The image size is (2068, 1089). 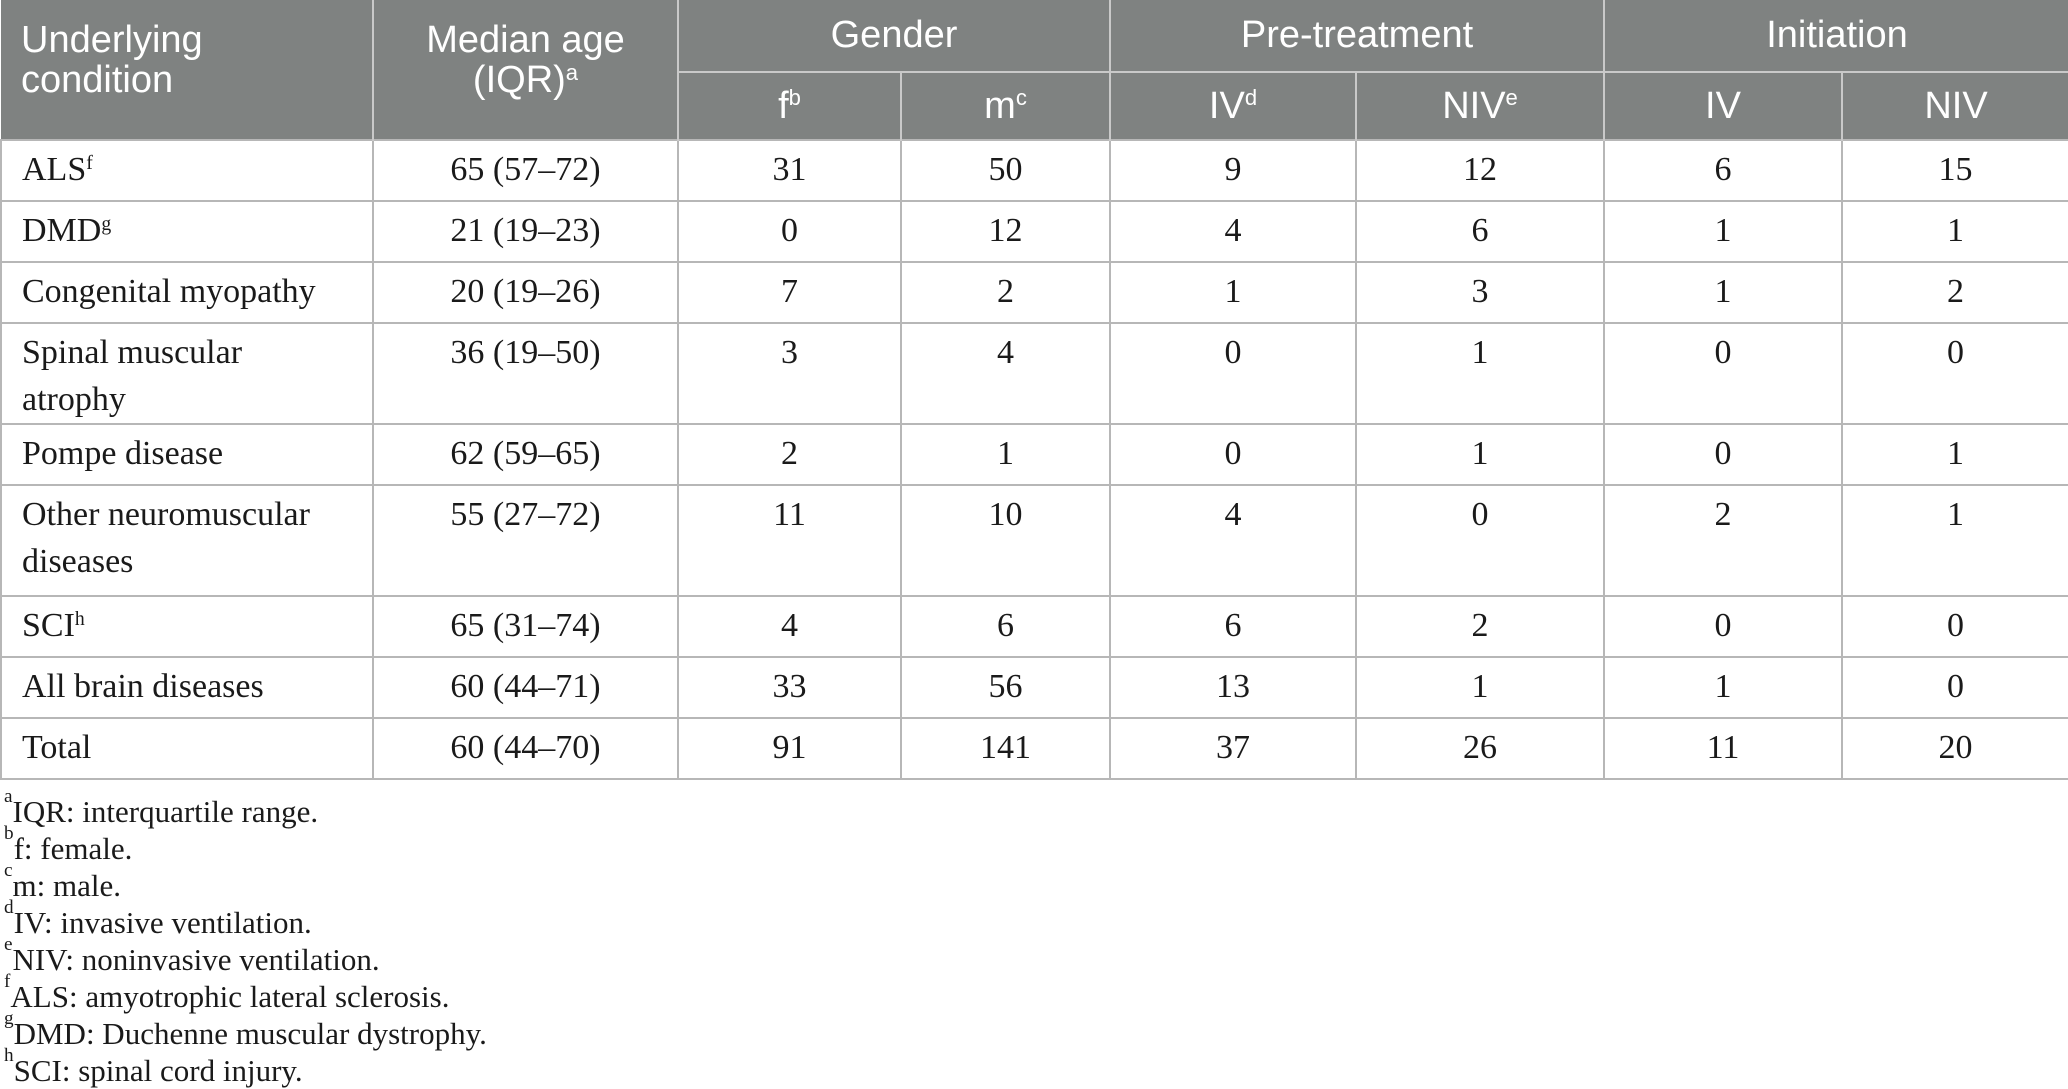 What do you see at coordinates (1034, 170) in the screenshot?
I see `table-row: ALSf 65 (57–72) 31 50 9 12 6 15` at bounding box center [1034, 170].